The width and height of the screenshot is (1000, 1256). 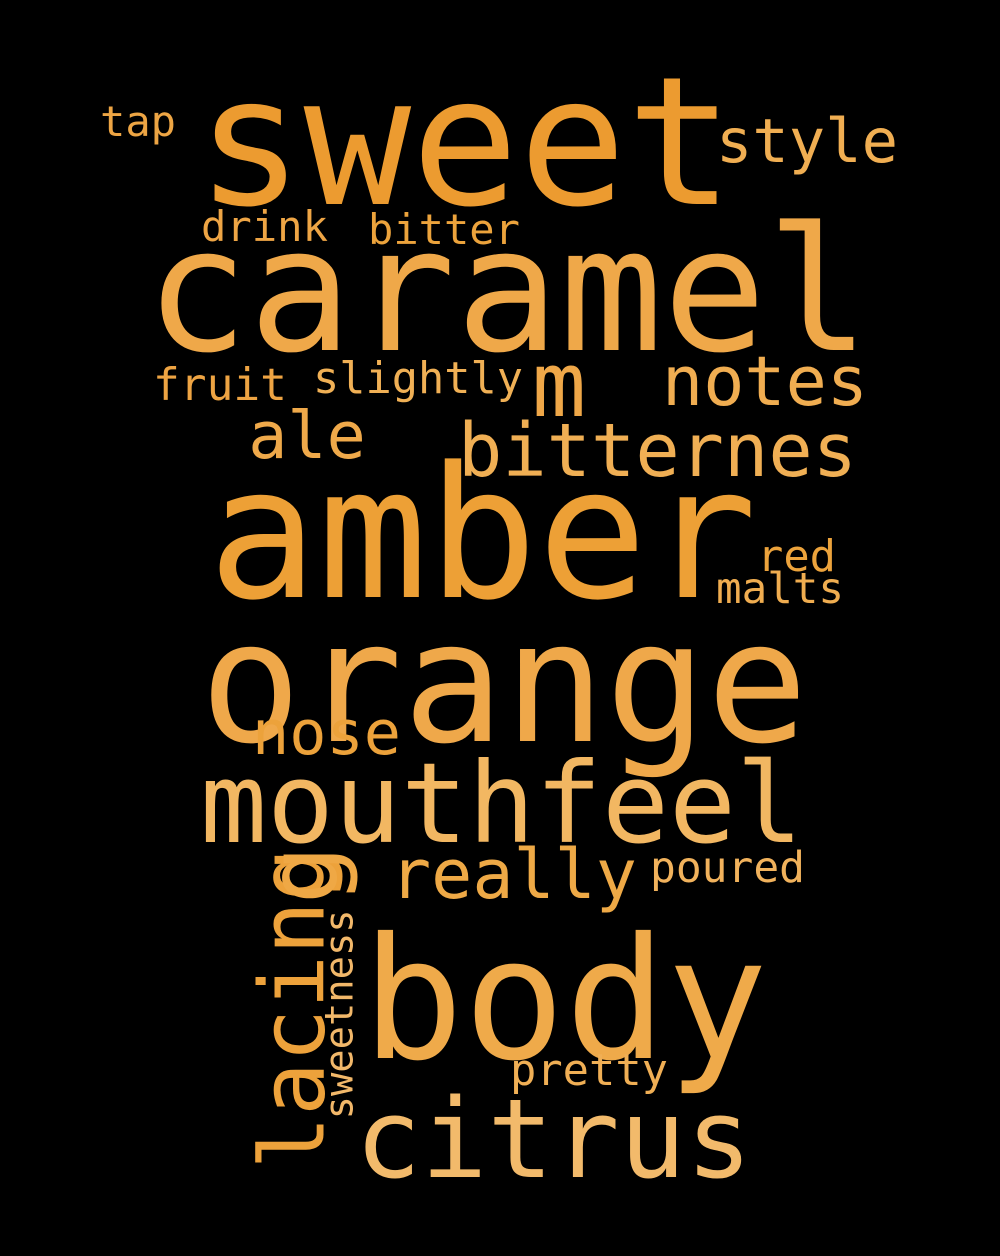 What do you see at coordinates (138, 121) in the screenshot?
I see `word-tap: tap` at bounding box center [138, 121].